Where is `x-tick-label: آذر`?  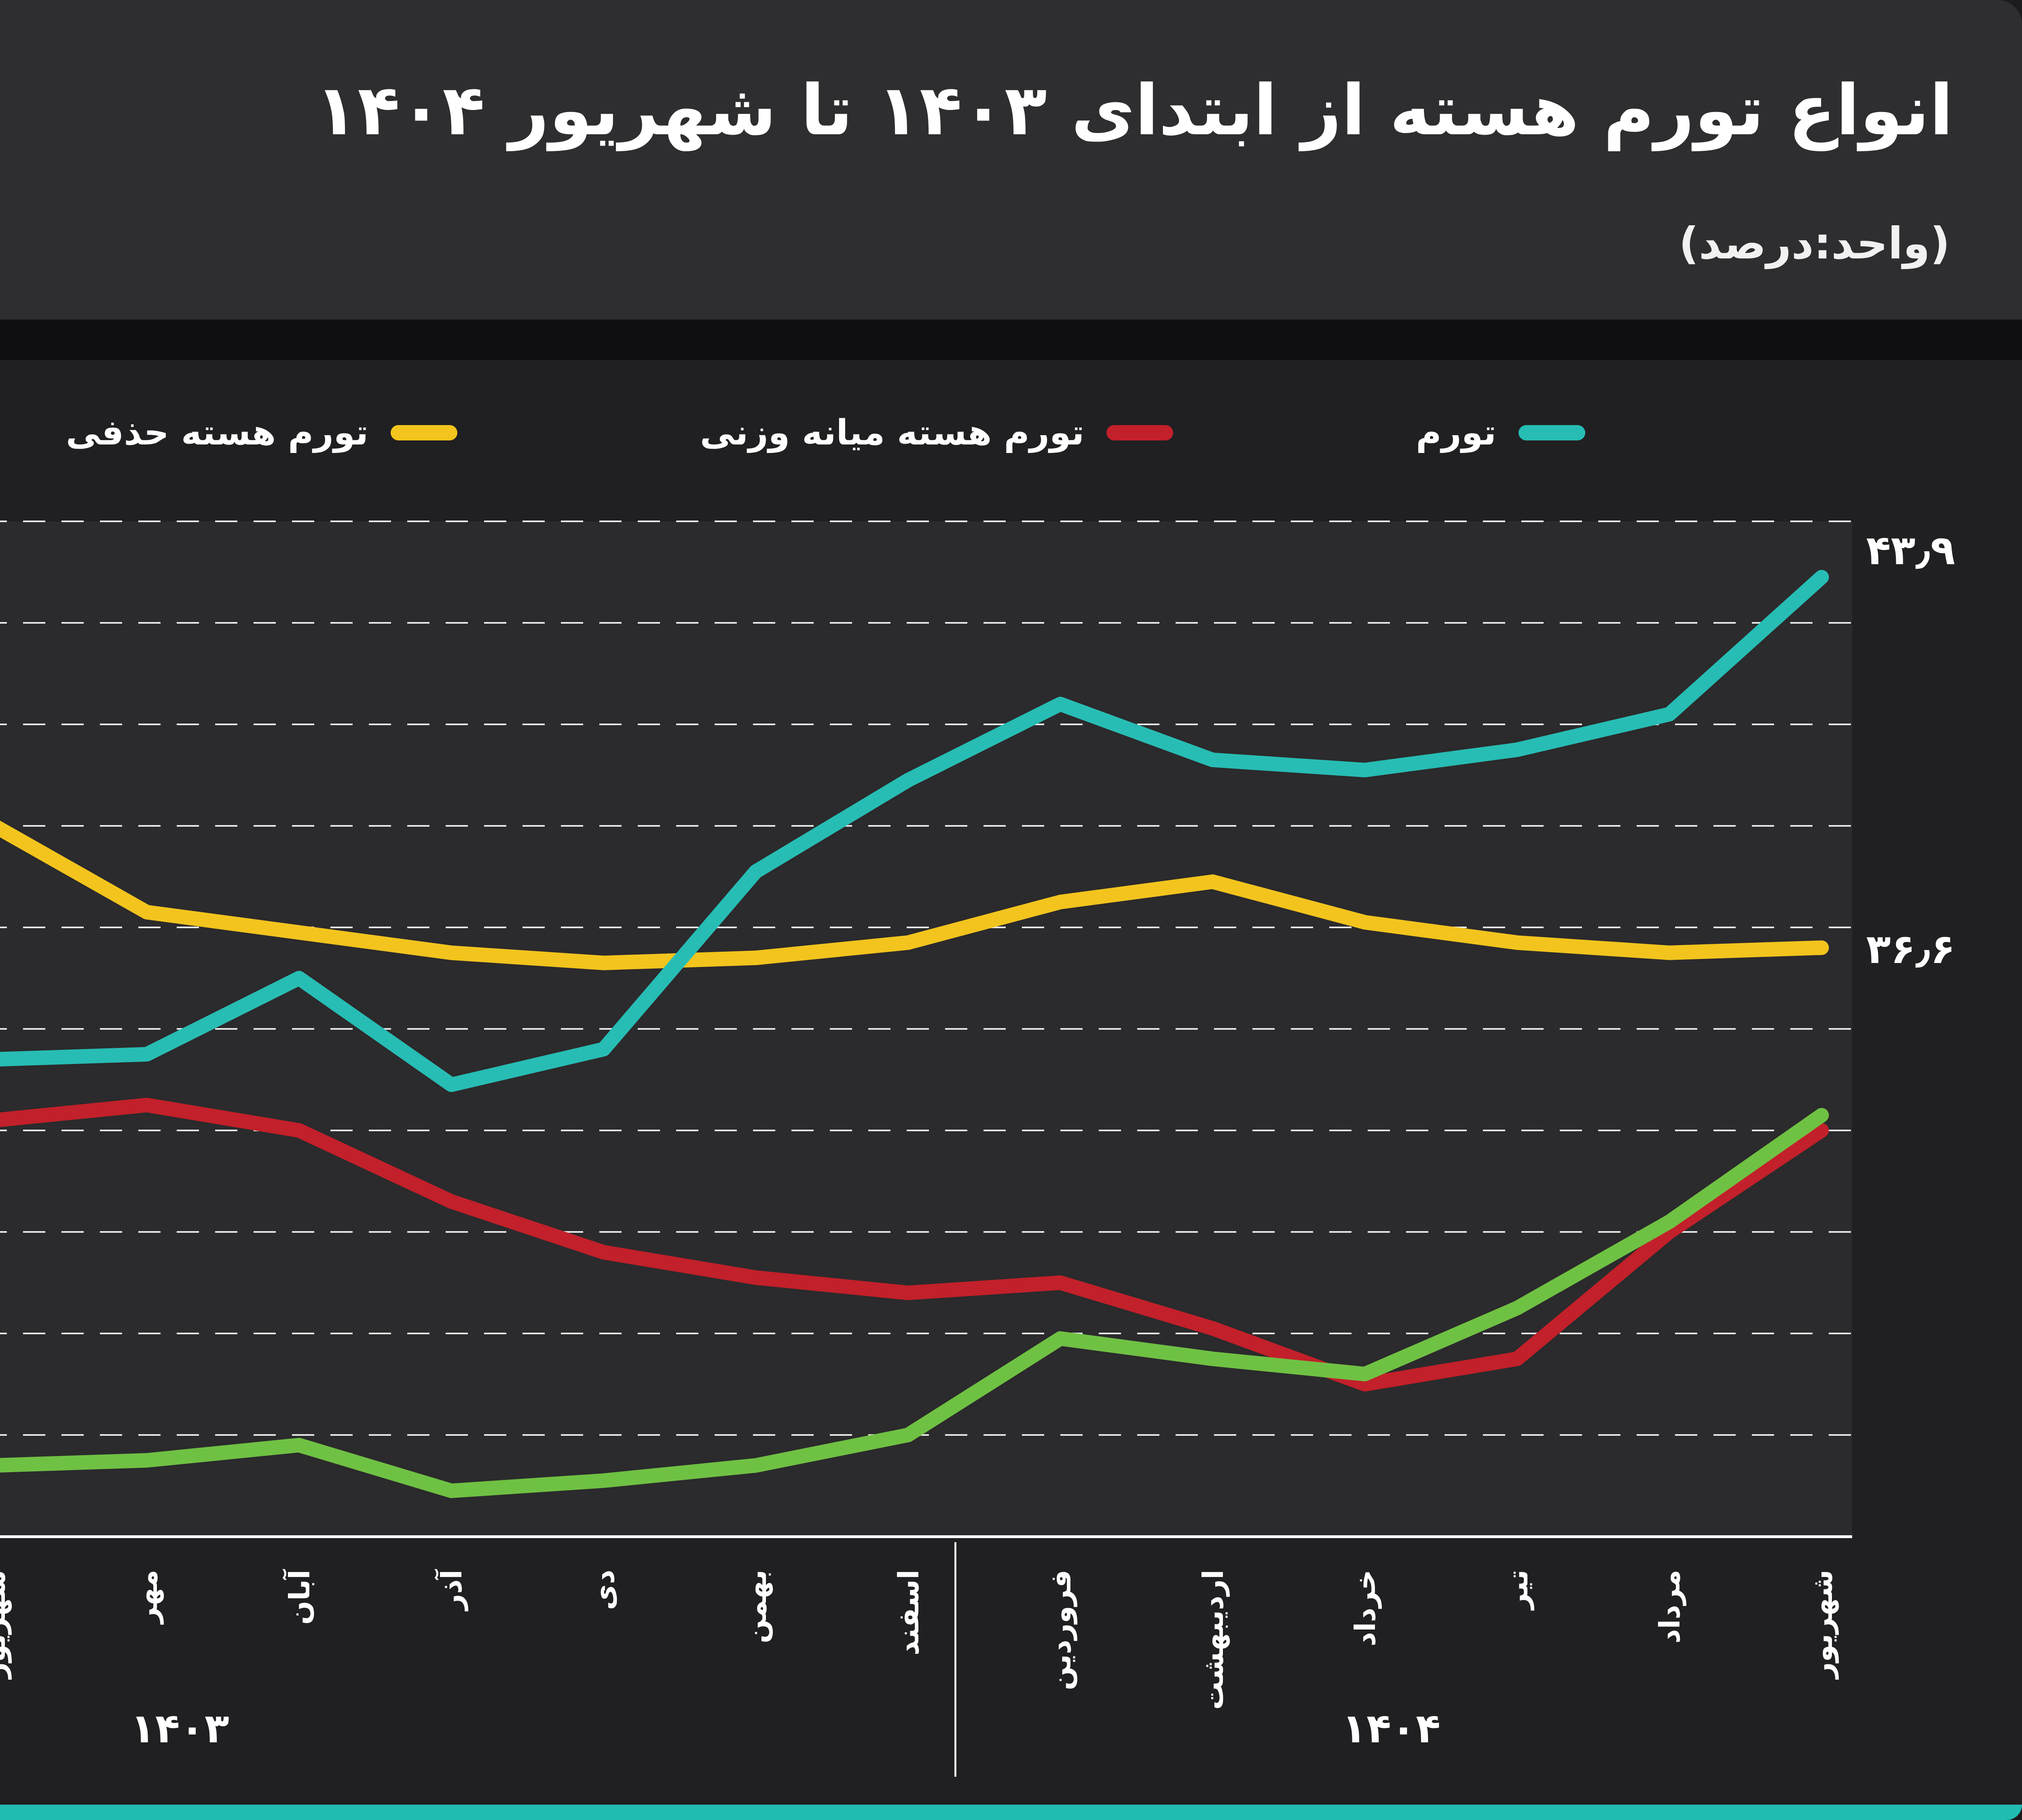
x-tick-label: آذر is located at coordinates (451, 1590).